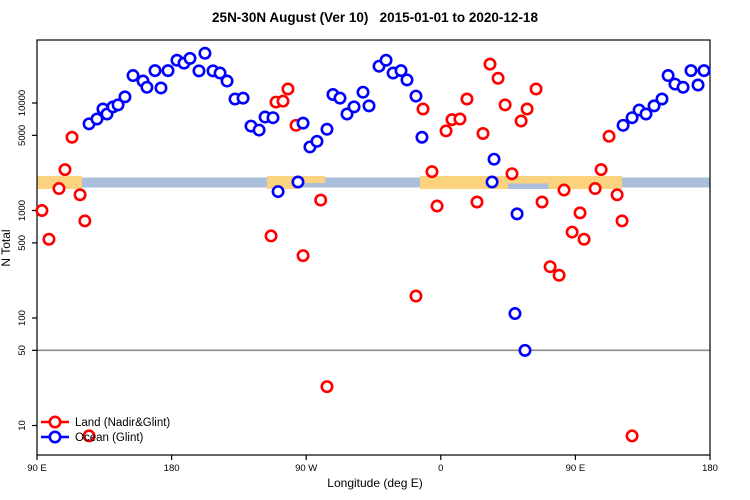  Describe the element at coordinates (528, 186) in the screenshot. I see `ocean-gulf-segment` at that location.